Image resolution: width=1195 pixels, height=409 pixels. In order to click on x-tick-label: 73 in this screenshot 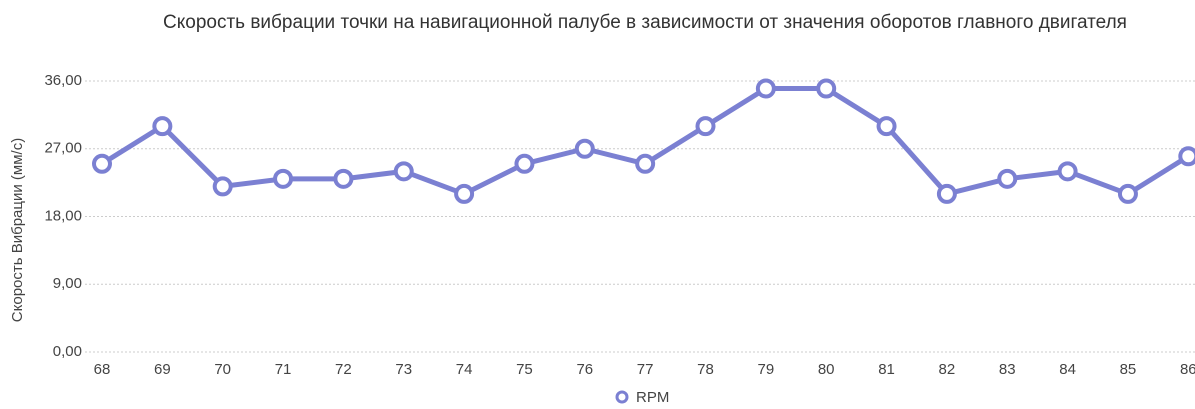, I will do `click(403, 369)`.